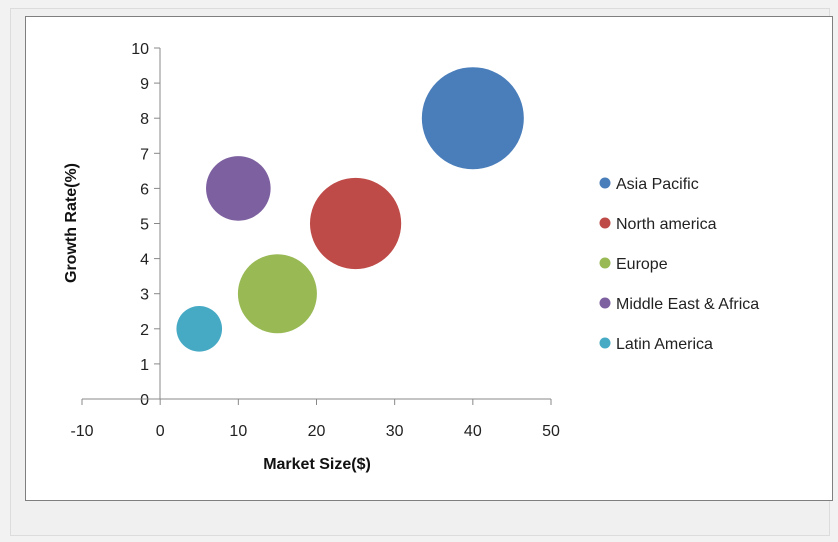 This screenshot has height=542, width=838. Describe the element at coordinates (144, 84) in the screenshot. I see `y-tick-label: 9` at that location.